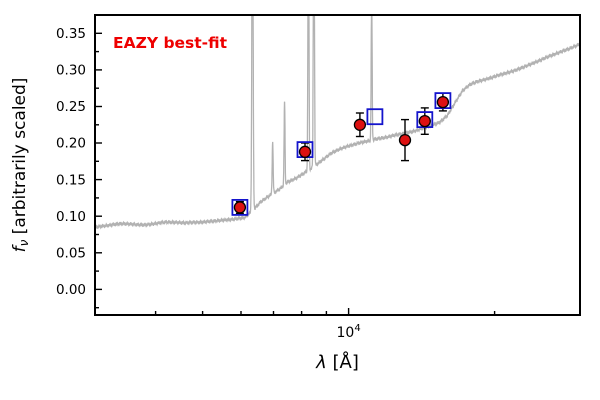  I want to click on y-tick-label: 0.30, so click(71, 71).